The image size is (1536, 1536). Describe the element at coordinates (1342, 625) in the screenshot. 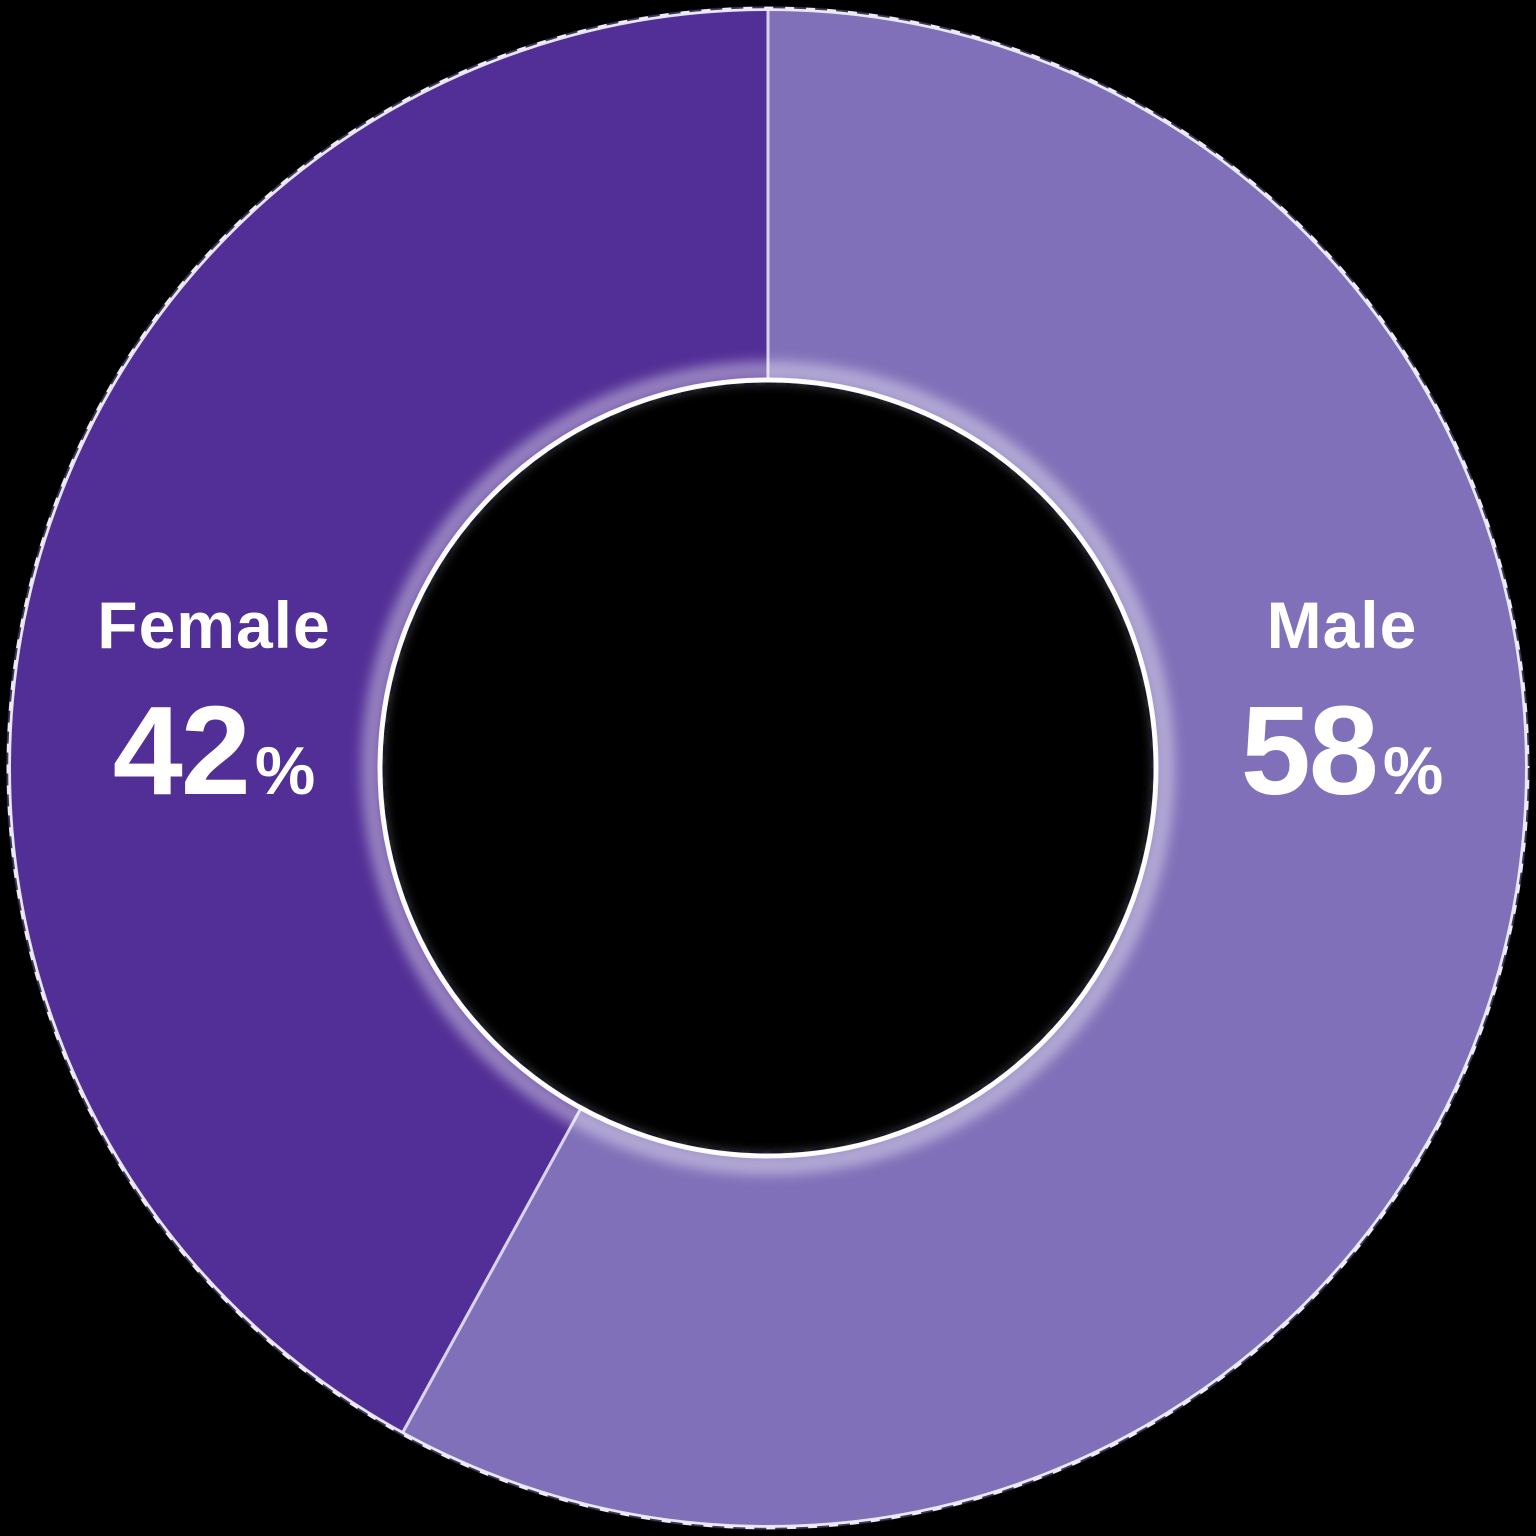

I see `male-label: Male` at that location.